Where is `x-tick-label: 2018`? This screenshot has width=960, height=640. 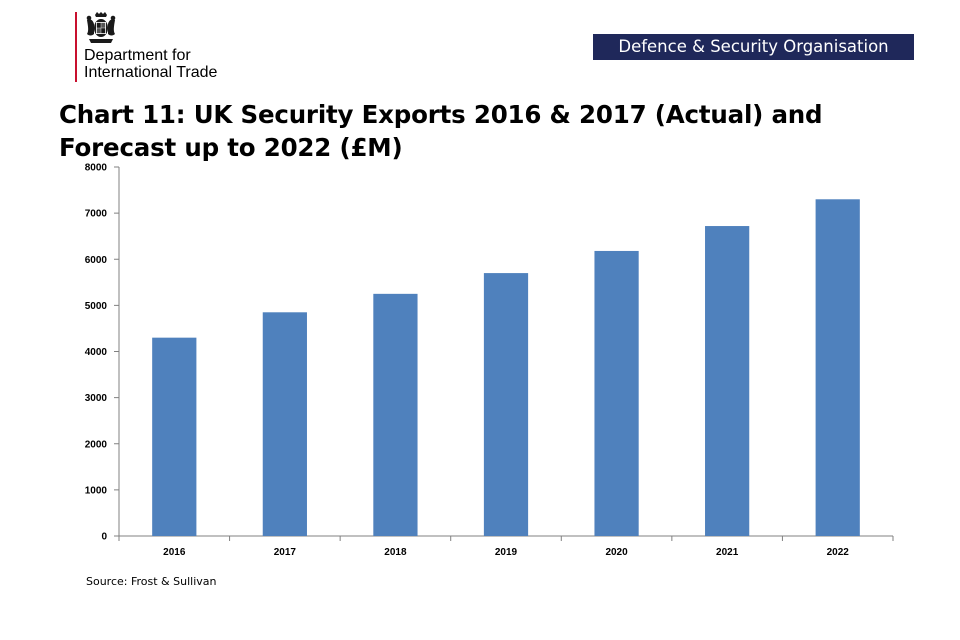
x-tick-label: 2018 is located at coordinates (395, 552).